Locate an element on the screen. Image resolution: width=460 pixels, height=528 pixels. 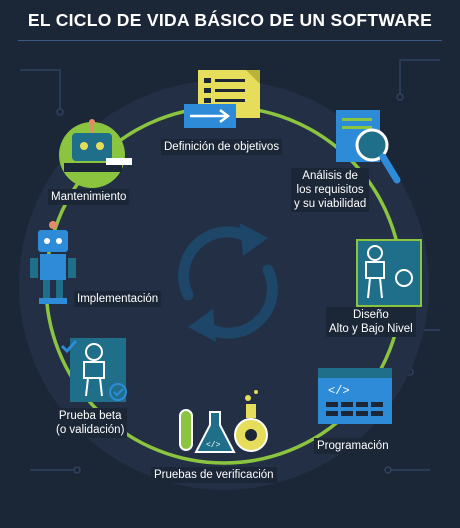
flasks-icon: </> is located at coordinates (223, 421).